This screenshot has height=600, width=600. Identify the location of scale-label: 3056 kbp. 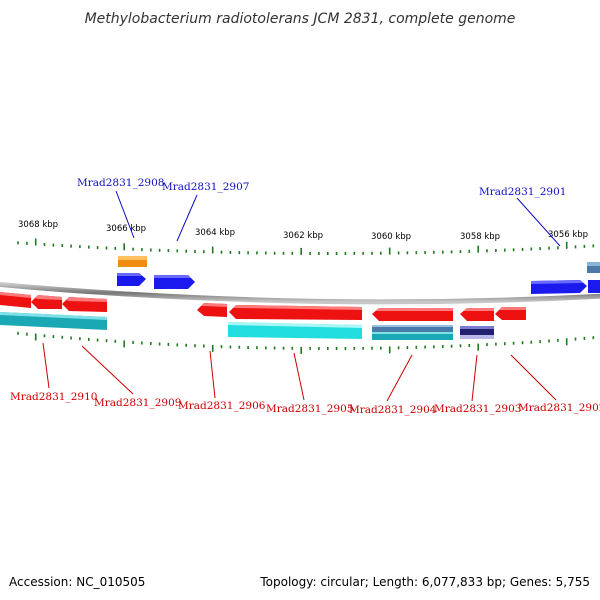
(568, 235).